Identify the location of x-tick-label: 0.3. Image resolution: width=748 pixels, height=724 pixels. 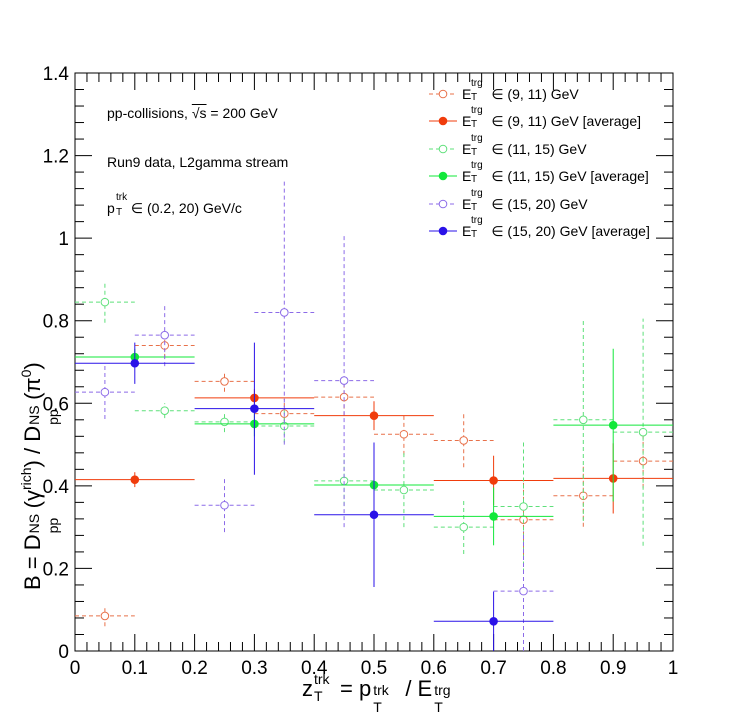
(254, 668).